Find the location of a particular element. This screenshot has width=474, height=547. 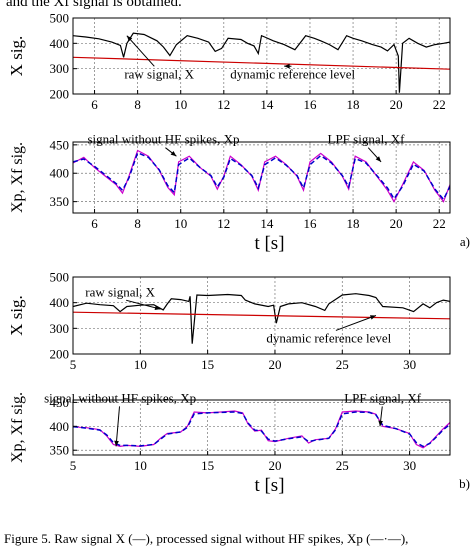

y-tick-label: 450 is located at coordinates (60, 144).